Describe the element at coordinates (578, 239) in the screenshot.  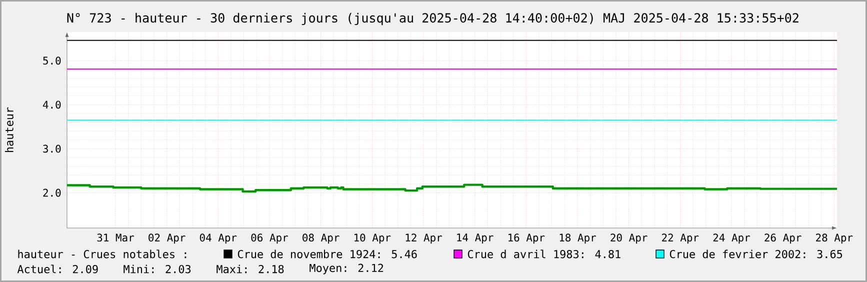
I see `x-tick-label: 18 Apr` at that location.